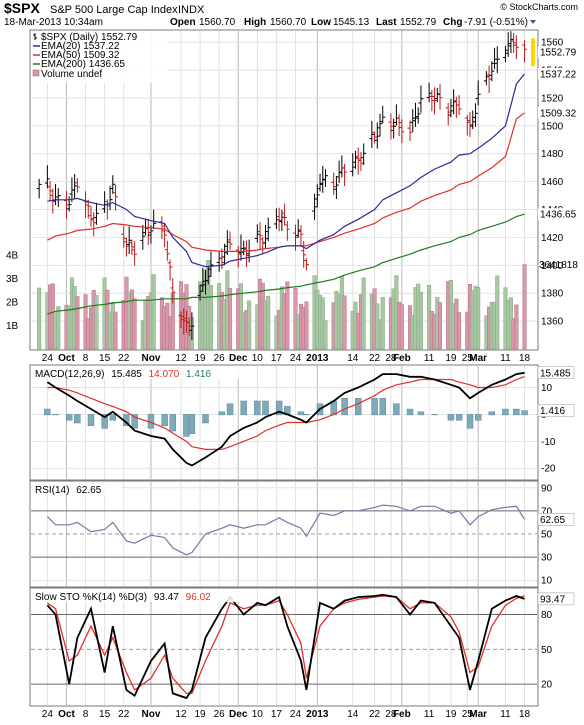  What do you see at coordinates (282, 304) in the screenshot?
I see `volume-bars` at bounding box center [282, 304].